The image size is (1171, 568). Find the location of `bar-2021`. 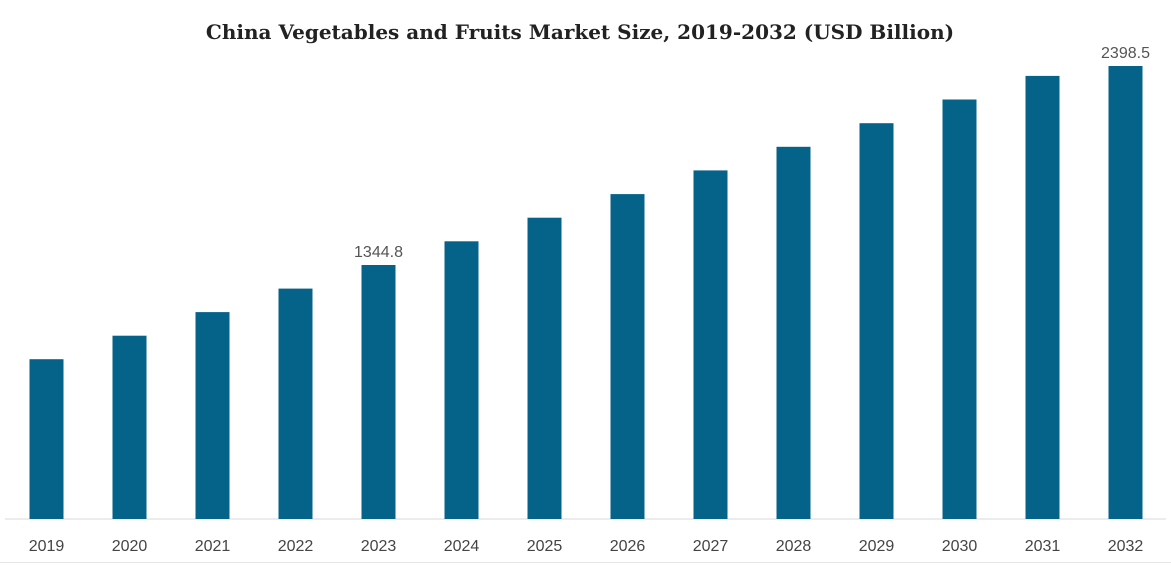

bar-2021 is located at coordinates (212, 415).